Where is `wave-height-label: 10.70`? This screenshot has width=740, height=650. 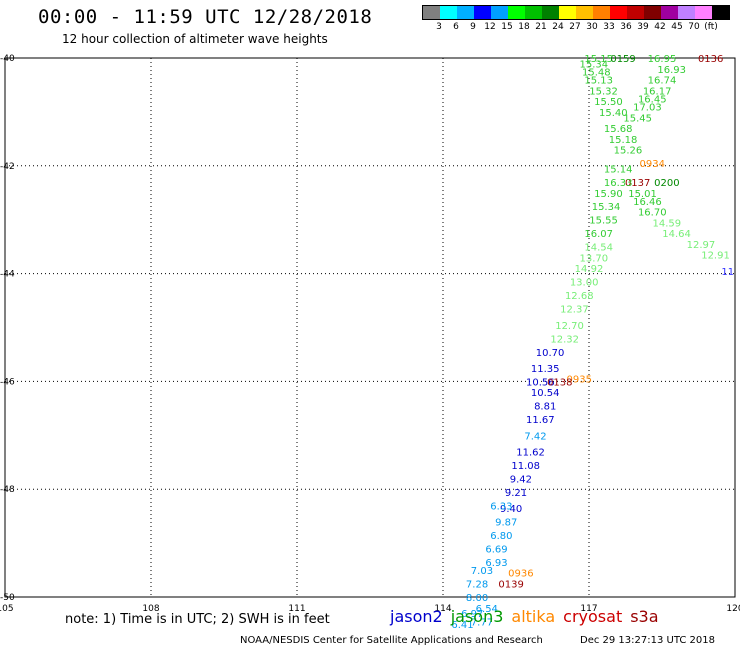
wave-height-label: 10.70 is located at coordinates (550, 353).